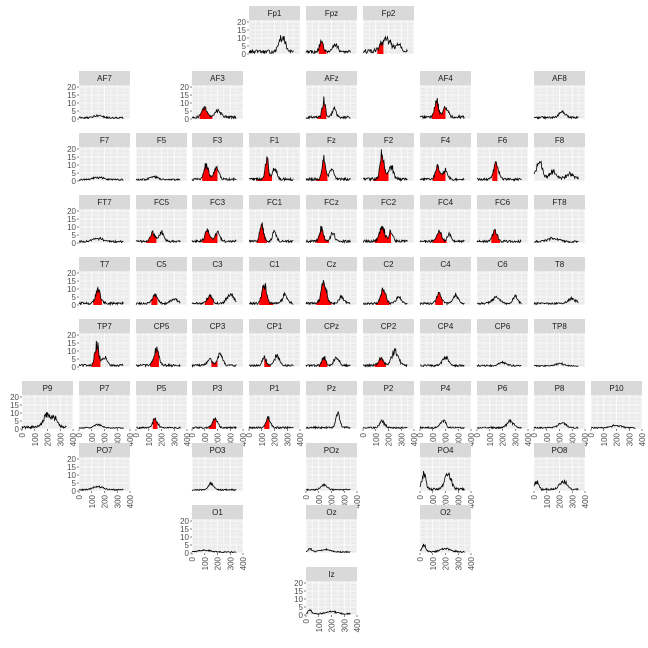  I want to click on strip-af8, so click(559, 78).